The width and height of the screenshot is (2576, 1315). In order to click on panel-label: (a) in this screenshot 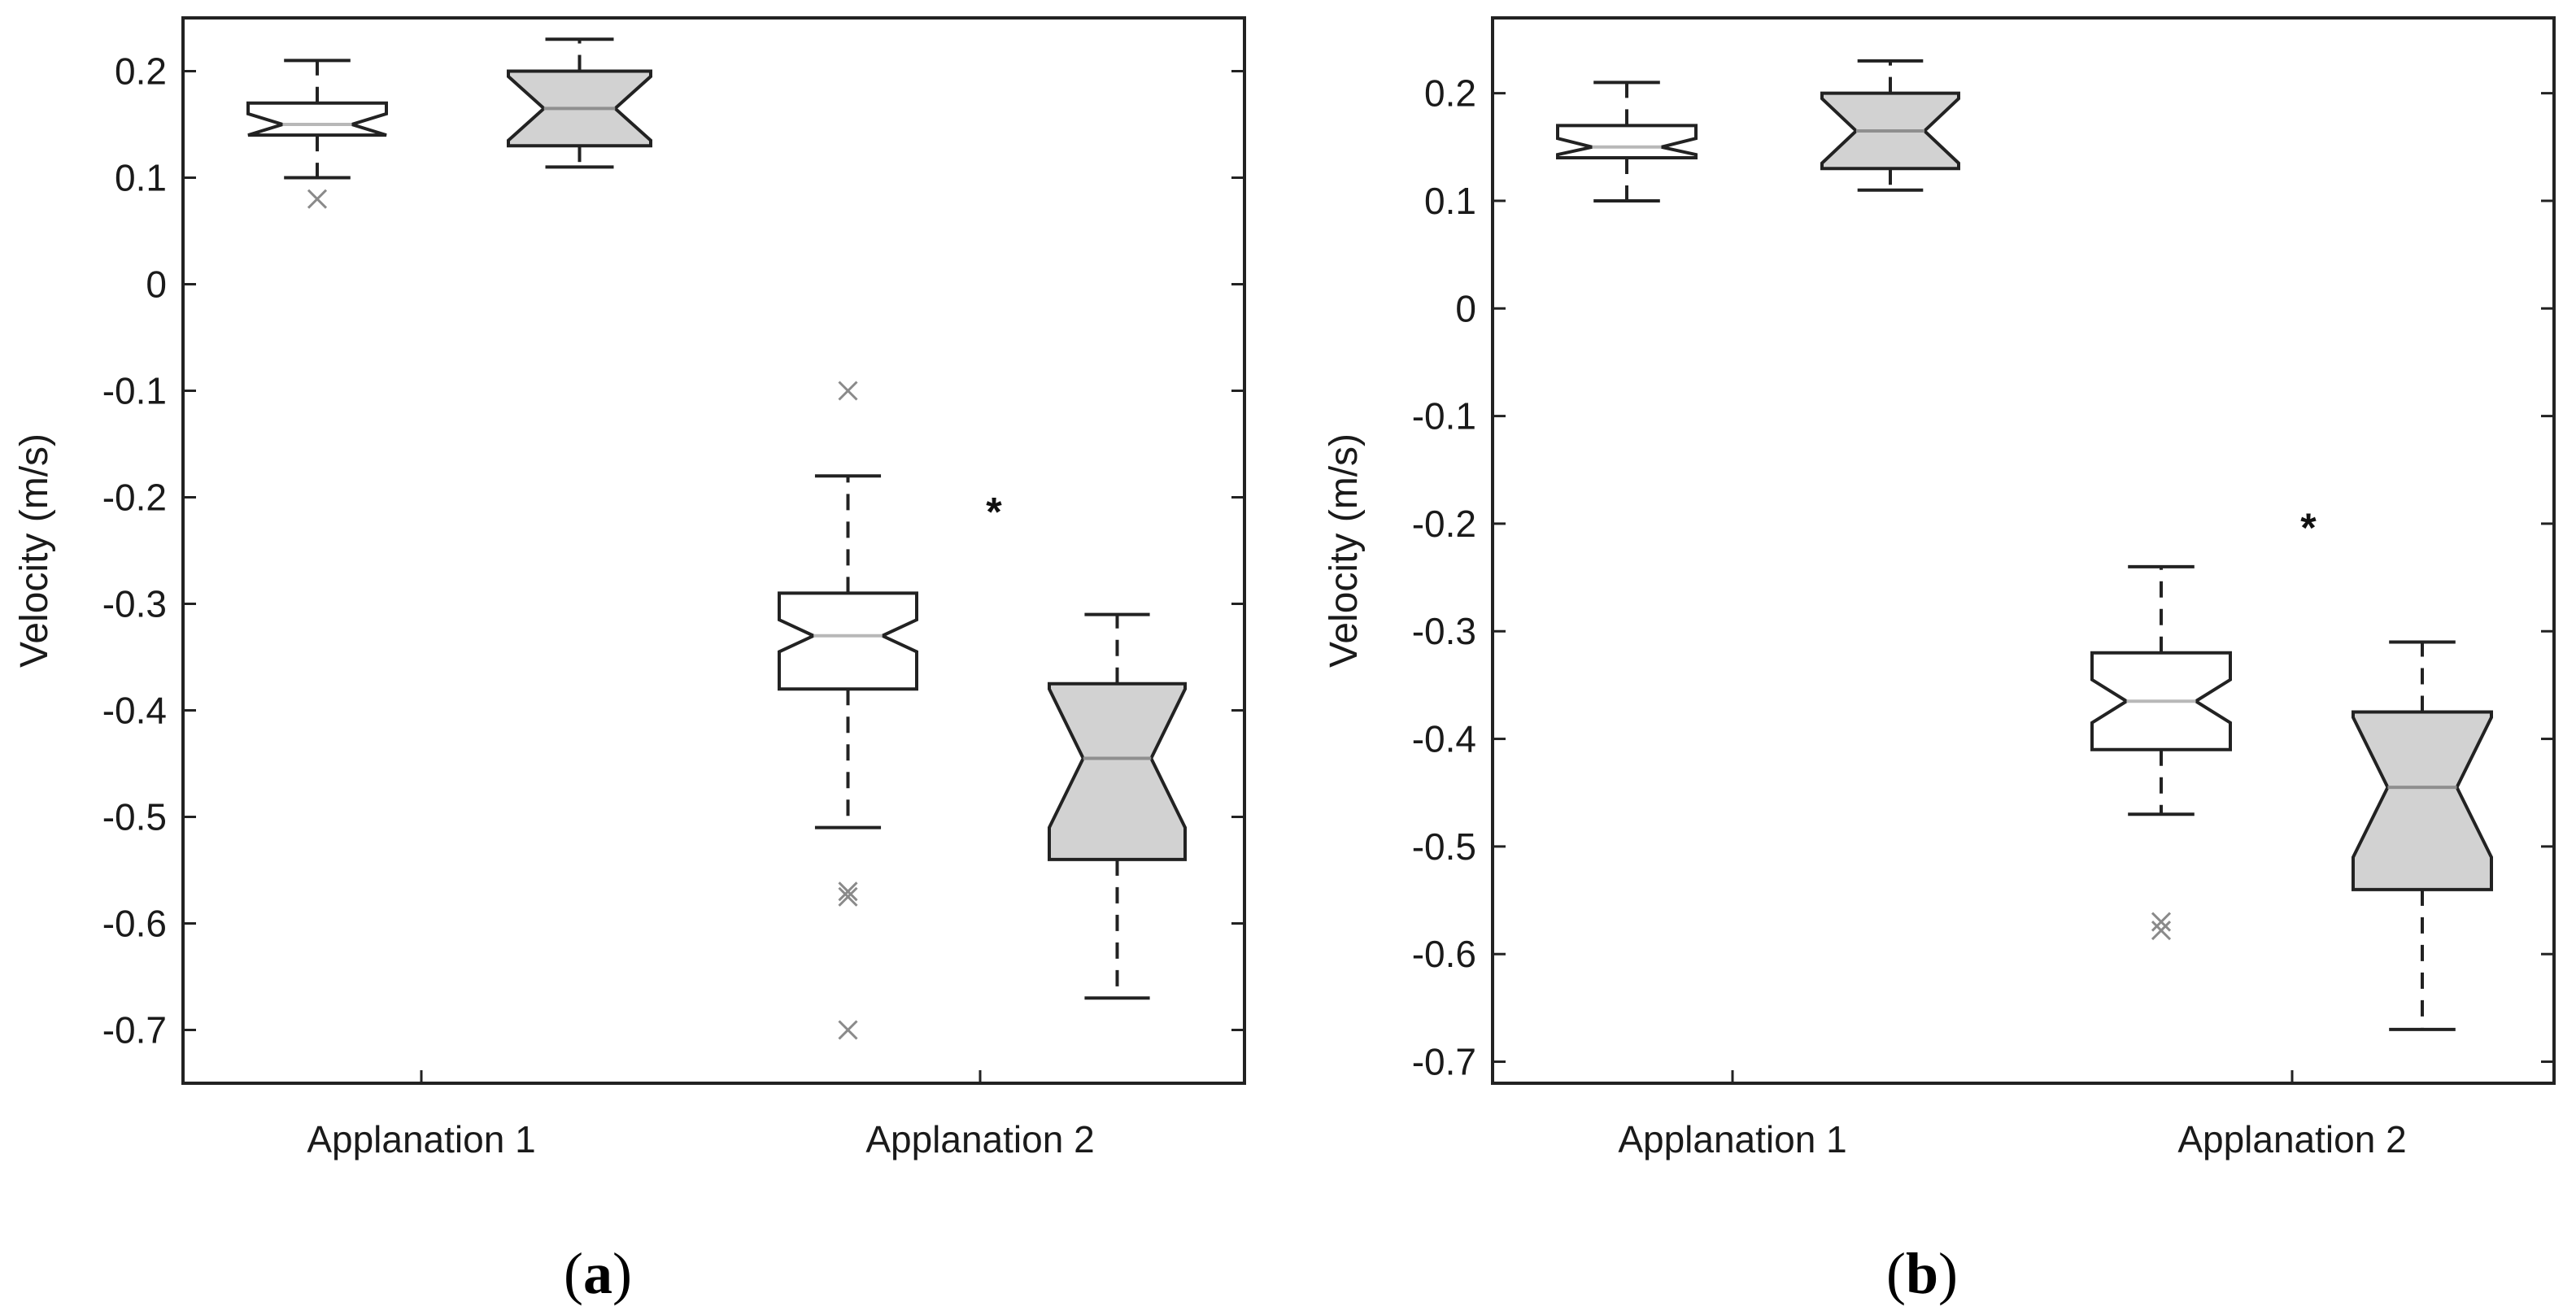, I will do `click(598, 1273)`.